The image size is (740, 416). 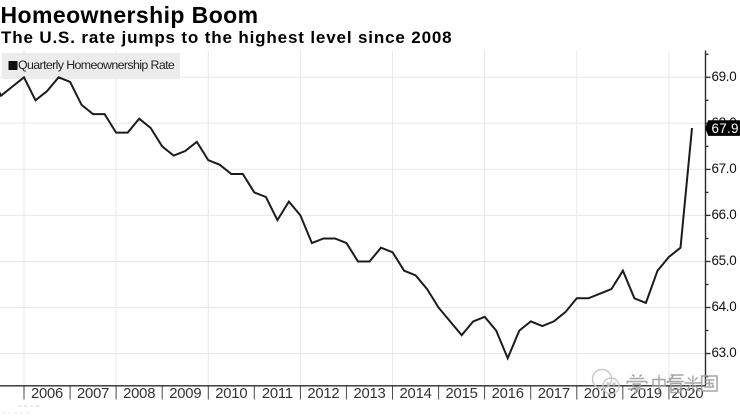 I want to click on svg-text: 67.9, so click(x=725, y=128).